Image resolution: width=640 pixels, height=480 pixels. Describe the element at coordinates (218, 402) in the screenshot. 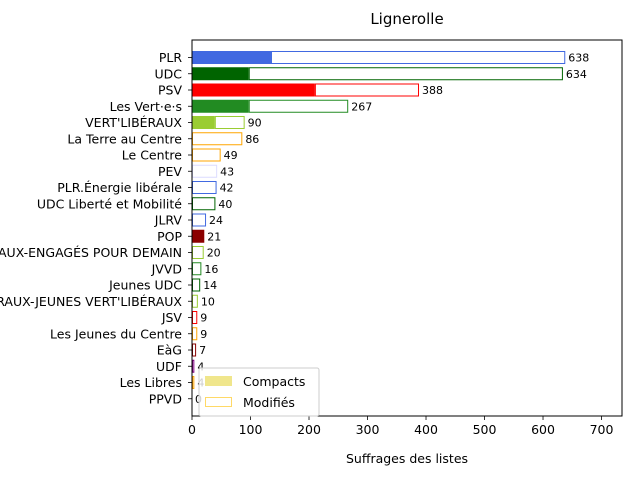

I see `legend-swatch-modifies` at that location.